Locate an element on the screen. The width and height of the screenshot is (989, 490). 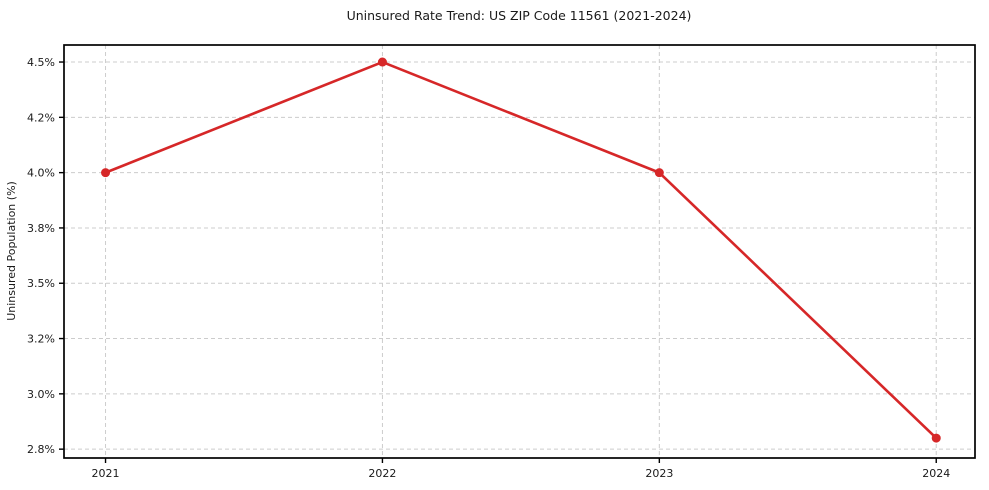
y-tick-label: 2.8% is located at coordinates (41, 449).